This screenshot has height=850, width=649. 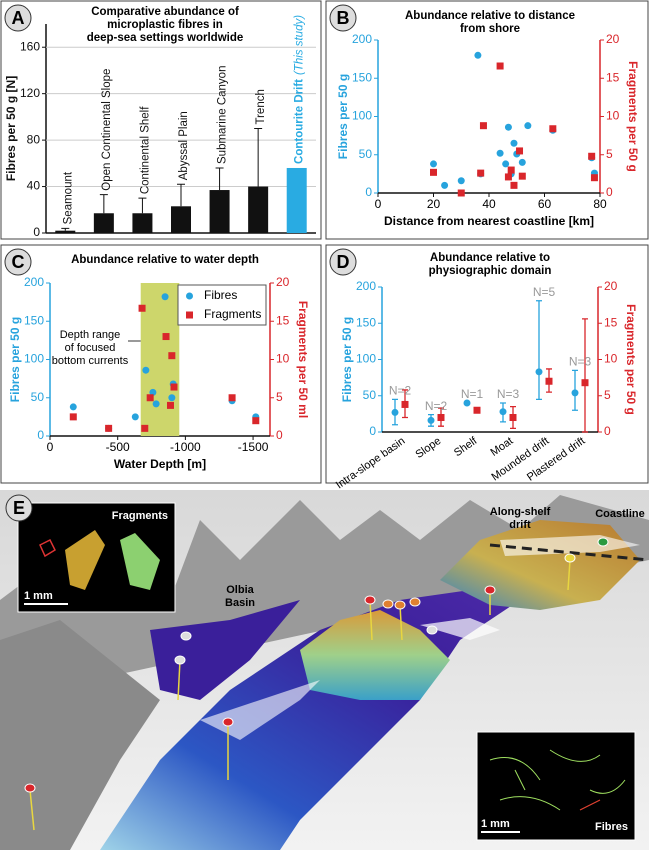 What do you see at coordinates (300, 121) in the screenshot?
I see `category-name: Contourite Drift` at bounding box center [300, 121].